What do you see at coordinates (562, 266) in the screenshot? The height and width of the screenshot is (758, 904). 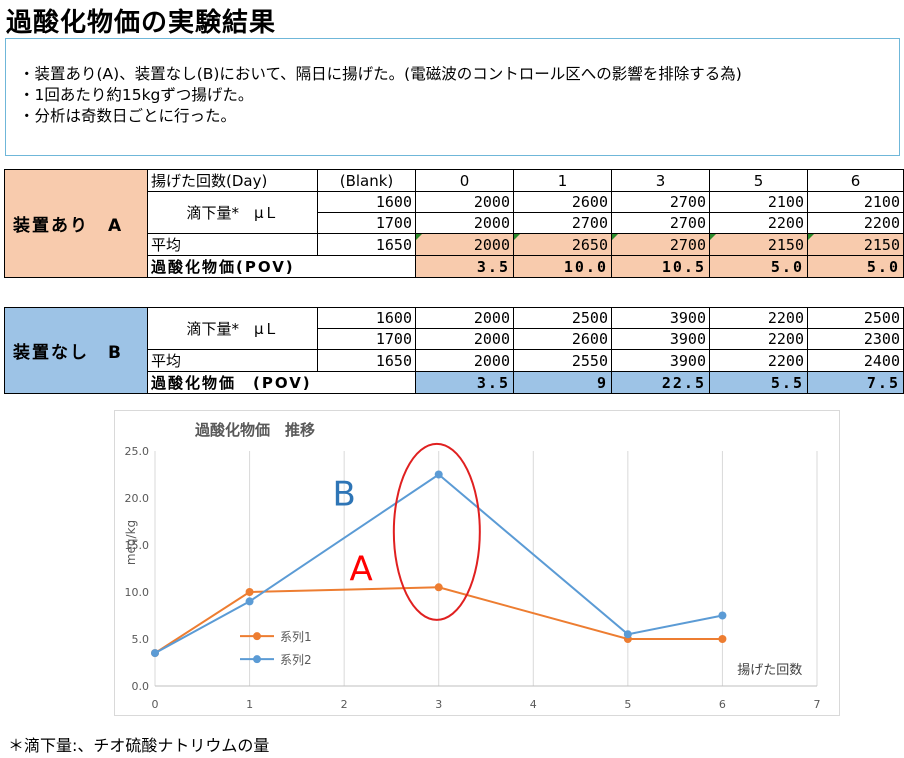 I see `pov-value: 10.0` at bounding box center [562, 266].